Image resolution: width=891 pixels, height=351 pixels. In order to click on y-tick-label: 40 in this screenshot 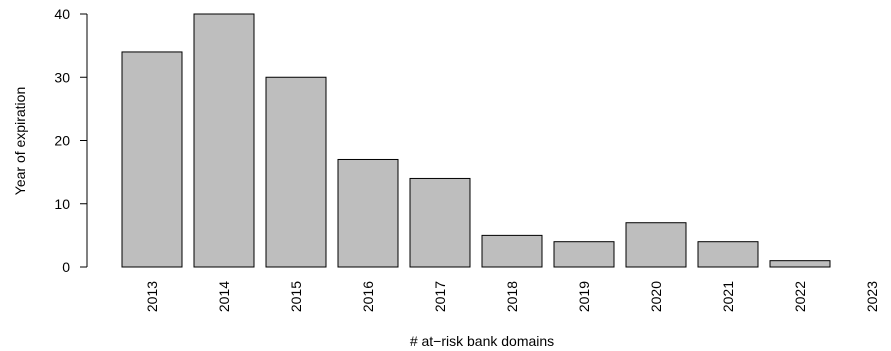, I will do `click(62, 14)`.